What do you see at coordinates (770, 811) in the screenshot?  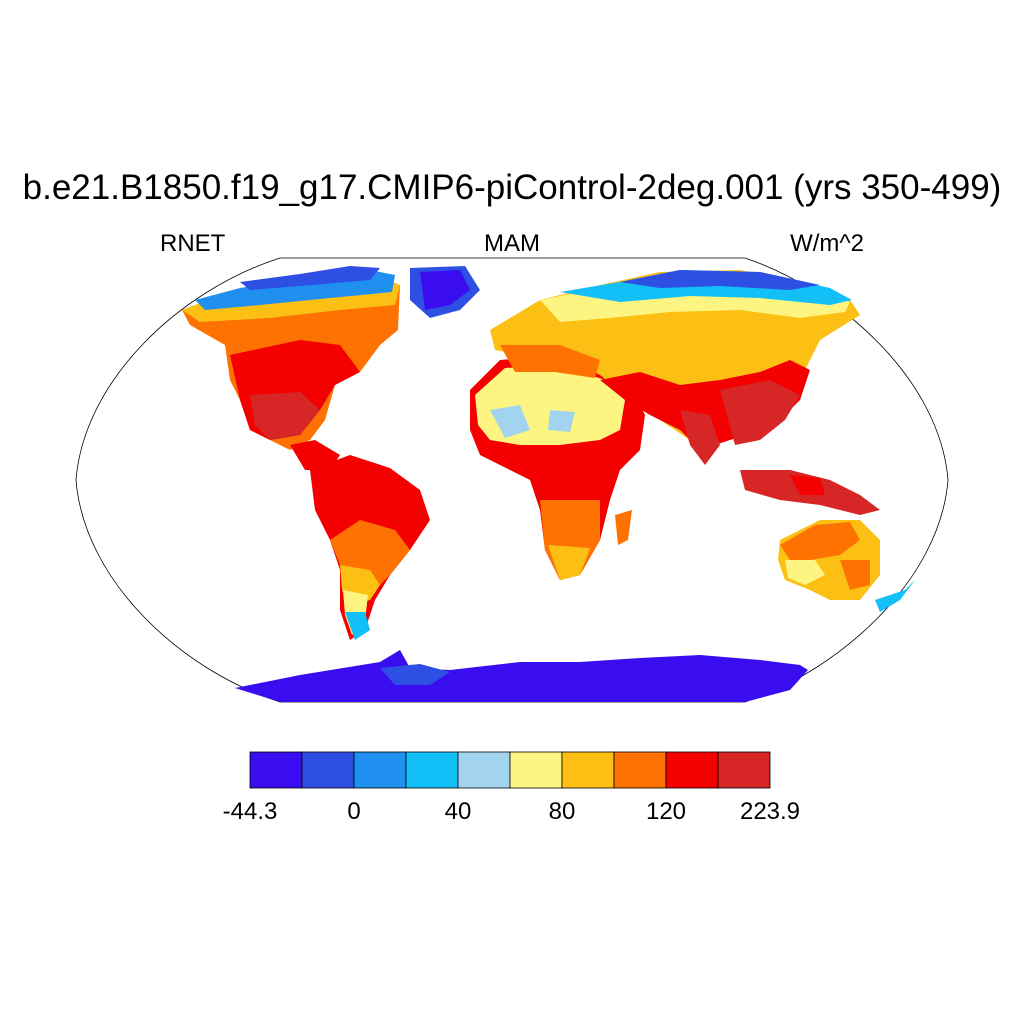 I see `colorbar-label: 223.9` at bounding box center [770, 811].